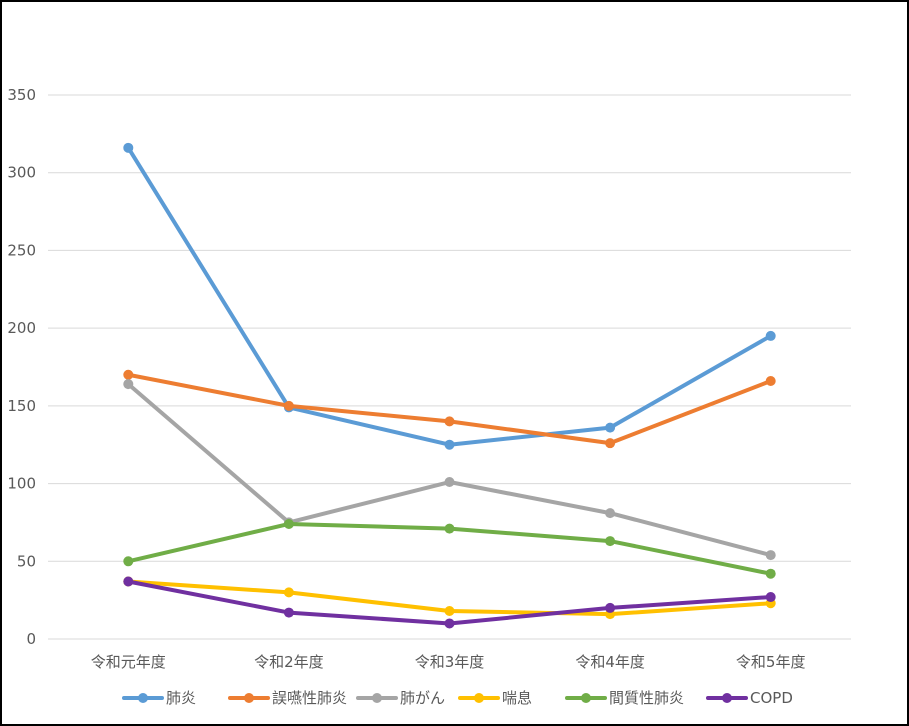 This screenshot has height=726, width=909. I want to click on legend-item: 肺炎, so click(159, 698).